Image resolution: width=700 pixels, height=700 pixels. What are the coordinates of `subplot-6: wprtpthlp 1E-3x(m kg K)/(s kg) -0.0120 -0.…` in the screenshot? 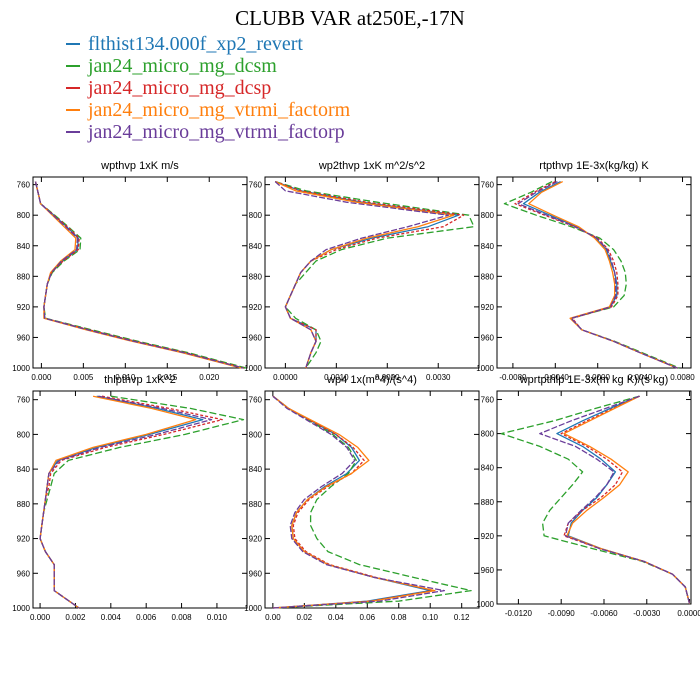 It's located at (588, 496).